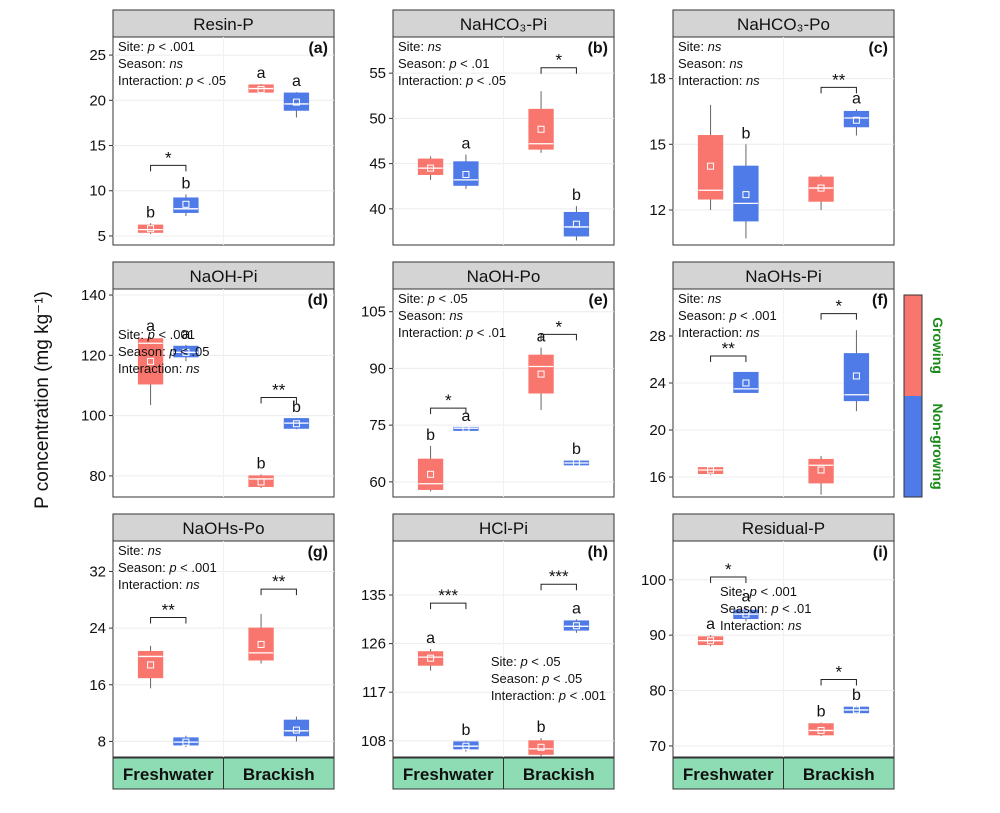  Describe the element at coordinates (913, 396) in the screenshot. I see `legend-frame` at that location.